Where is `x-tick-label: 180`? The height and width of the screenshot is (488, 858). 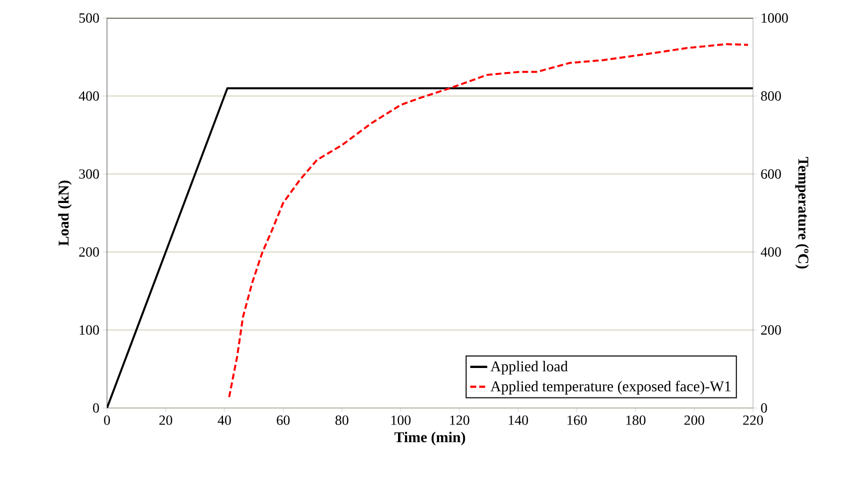 x-tick-label: 180 is located at coordinates (636, 420).